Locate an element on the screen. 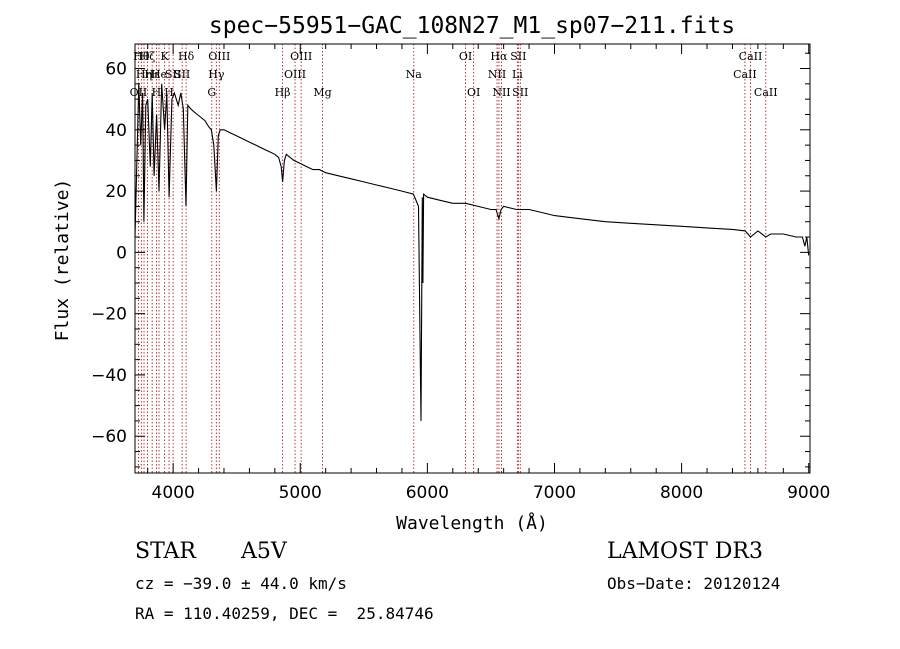  line-marker-label: Li is located at coordinates (517, 74).